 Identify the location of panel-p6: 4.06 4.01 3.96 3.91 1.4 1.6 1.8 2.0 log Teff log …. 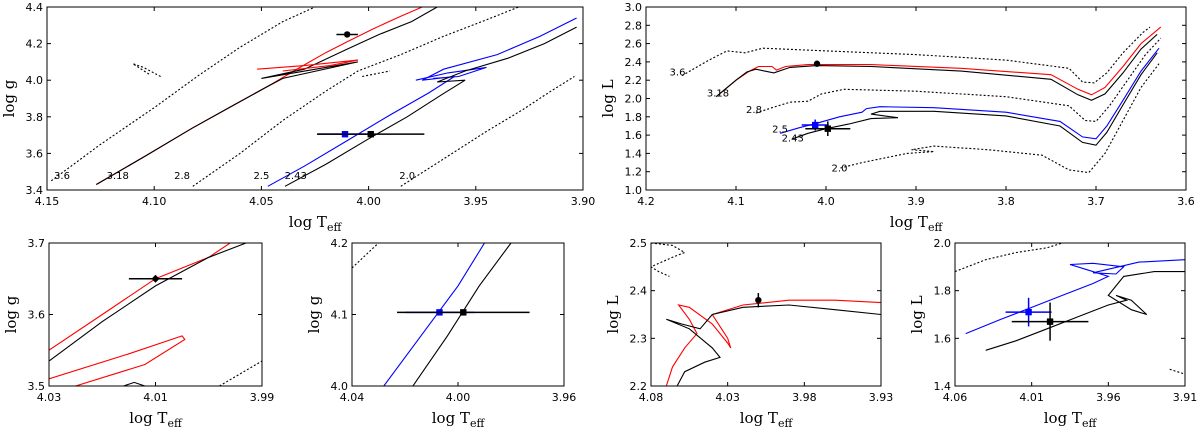
(1052, 333).